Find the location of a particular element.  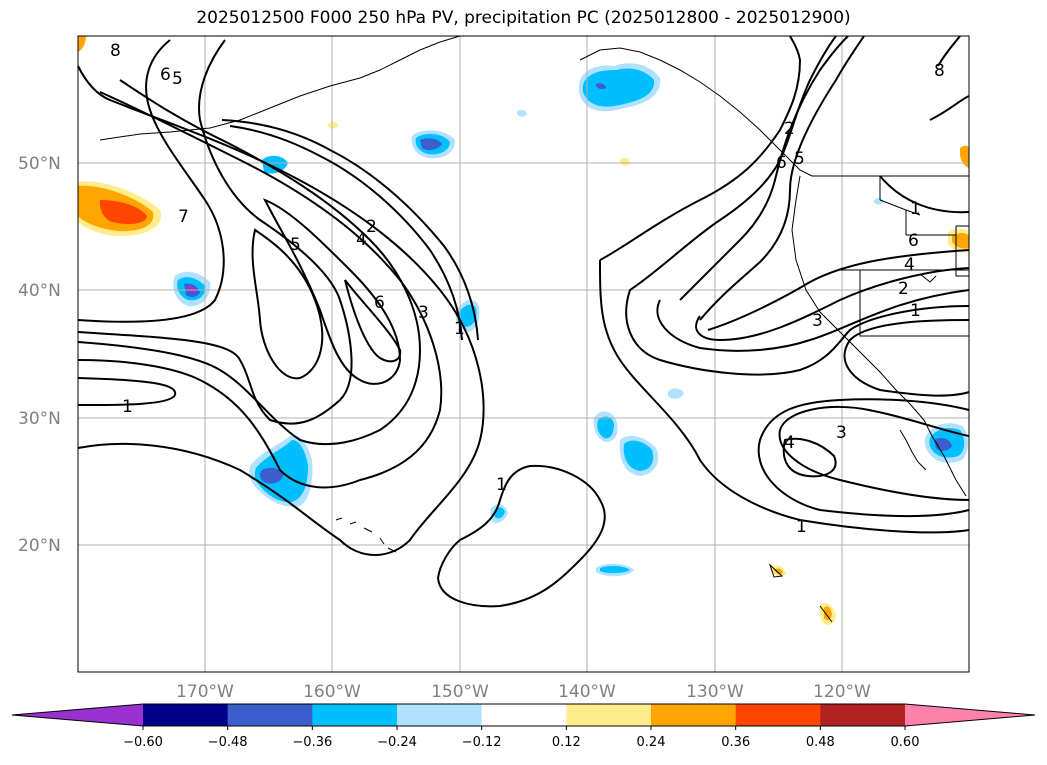

colorbar-tick-label: 0.60 is located at coordinates (905, 742).